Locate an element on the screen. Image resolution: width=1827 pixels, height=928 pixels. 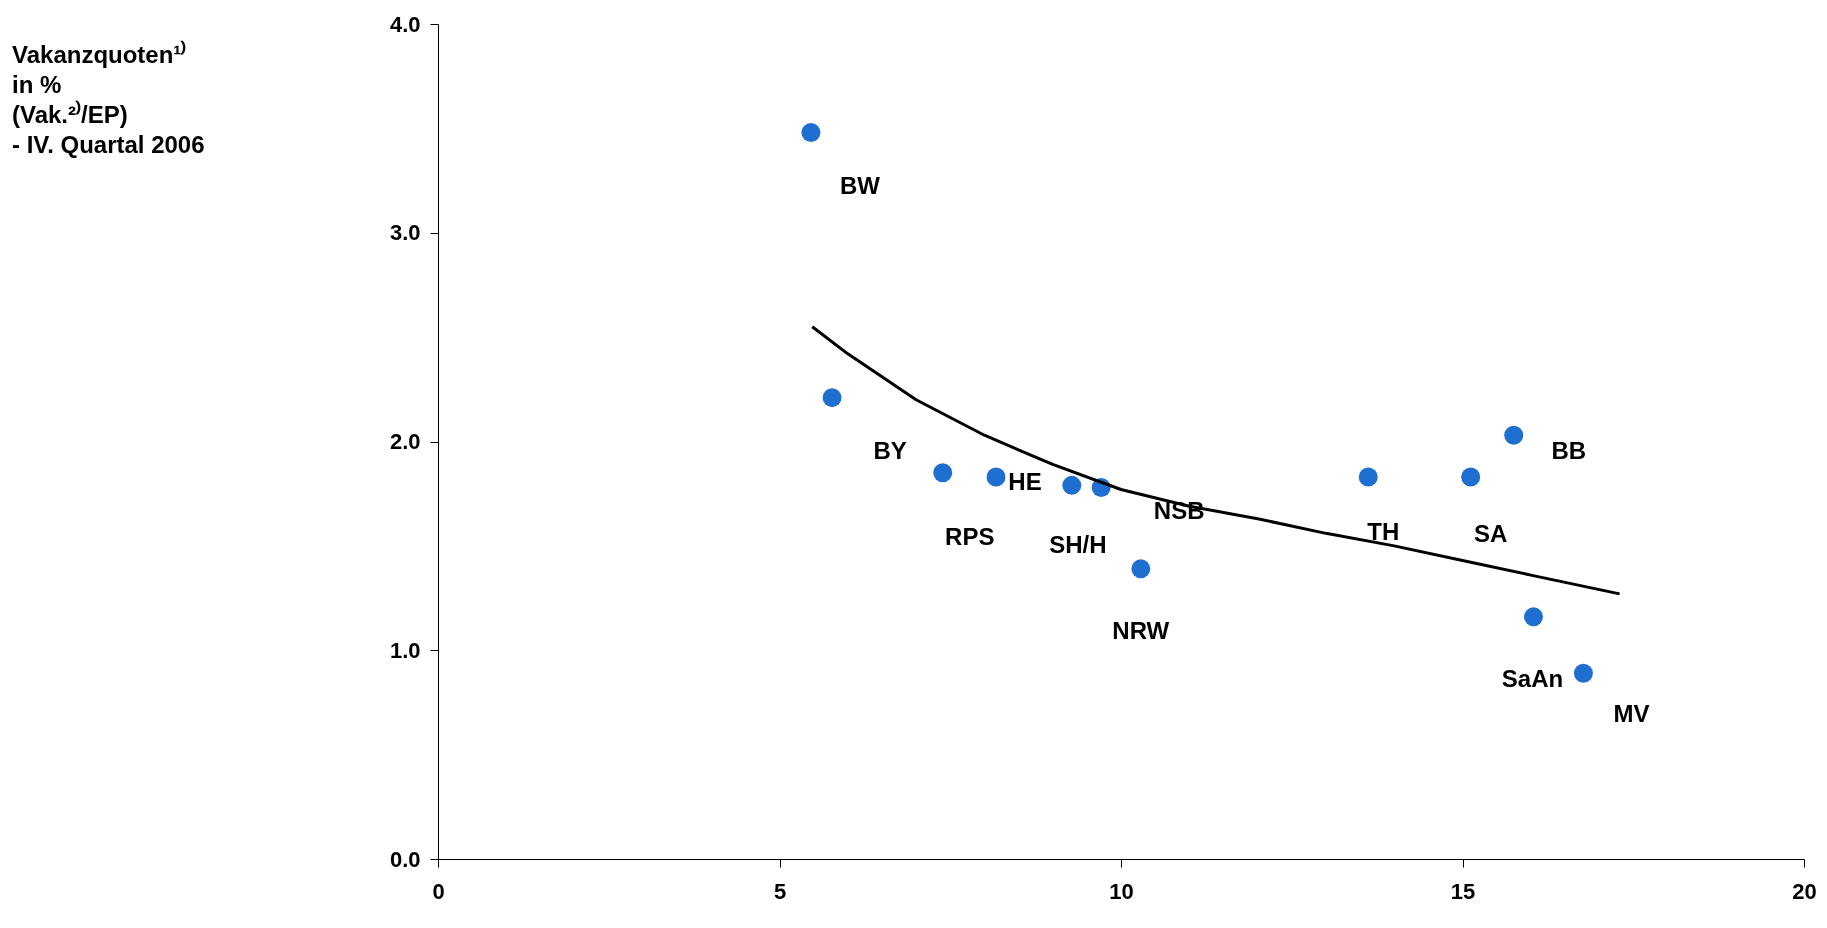
x-tick-label: 15 is located at coordinates (1463, 891).